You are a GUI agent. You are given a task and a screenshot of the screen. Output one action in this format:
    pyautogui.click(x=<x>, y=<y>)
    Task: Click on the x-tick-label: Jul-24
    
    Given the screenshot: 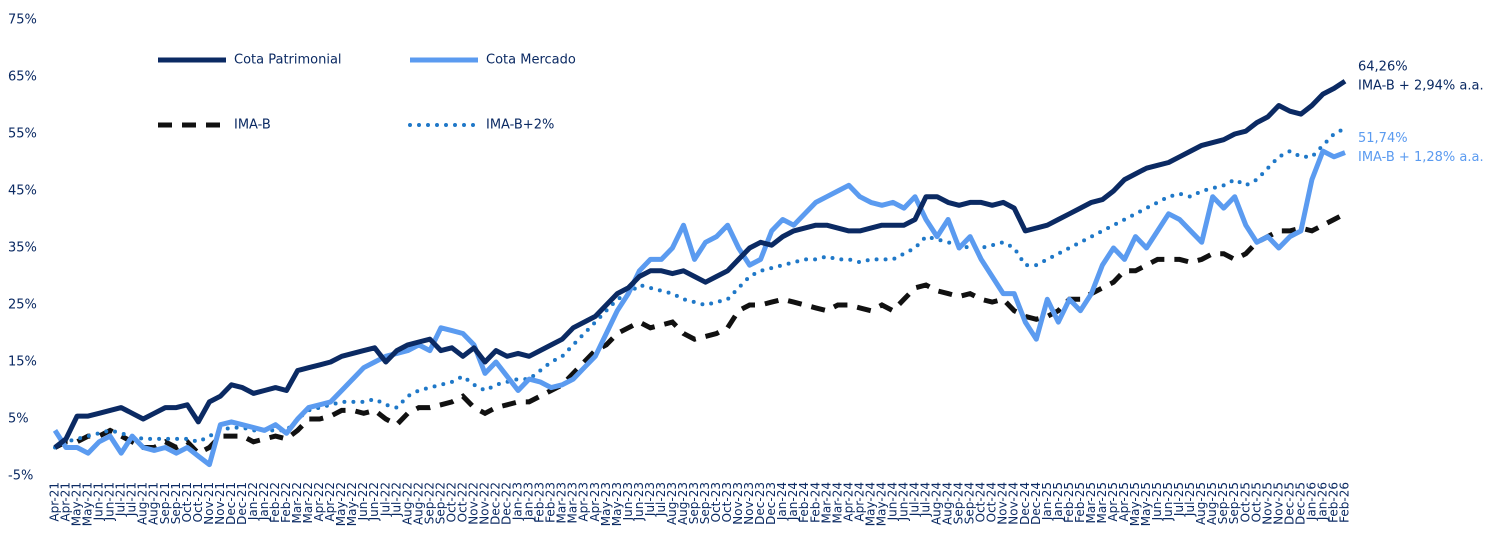 What is the action you would take?
    pyautogui.click(x=926, y=499)
    